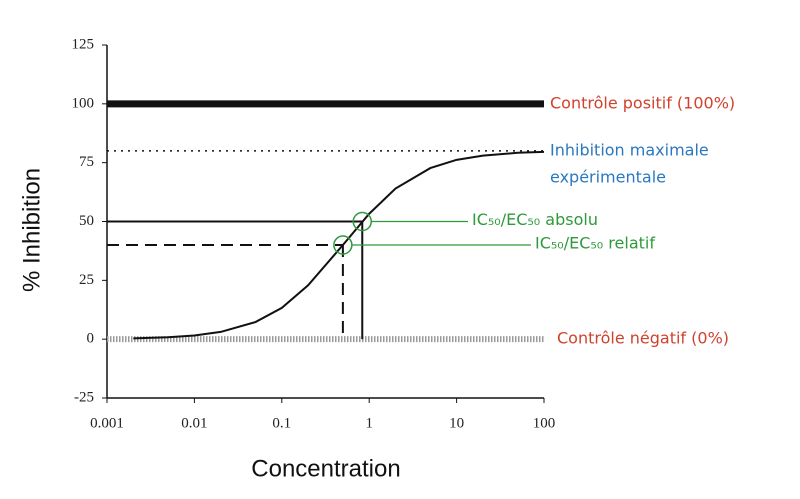 The height and width of the screenshot is (499, 800). I want to click on ic50-label: IC₅₀/EC₅₀ relatif, so click(595, 243).